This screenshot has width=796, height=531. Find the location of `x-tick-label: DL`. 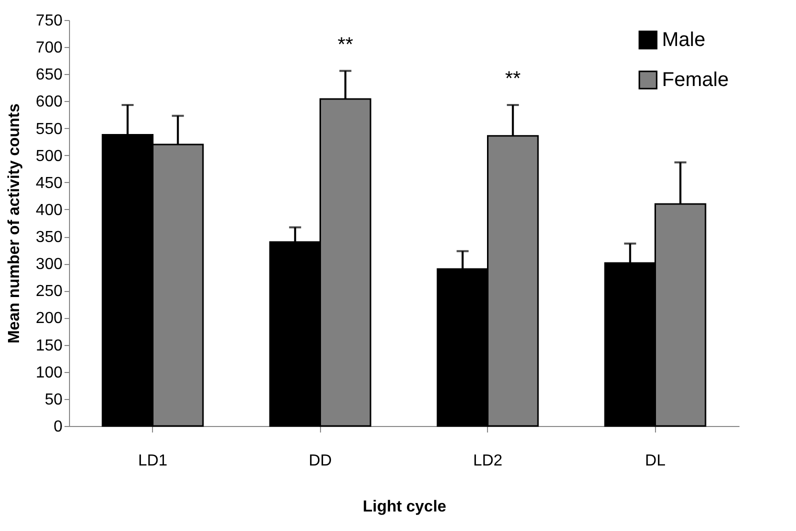

x-tick-label: DL is located at coordinates (655, 461).